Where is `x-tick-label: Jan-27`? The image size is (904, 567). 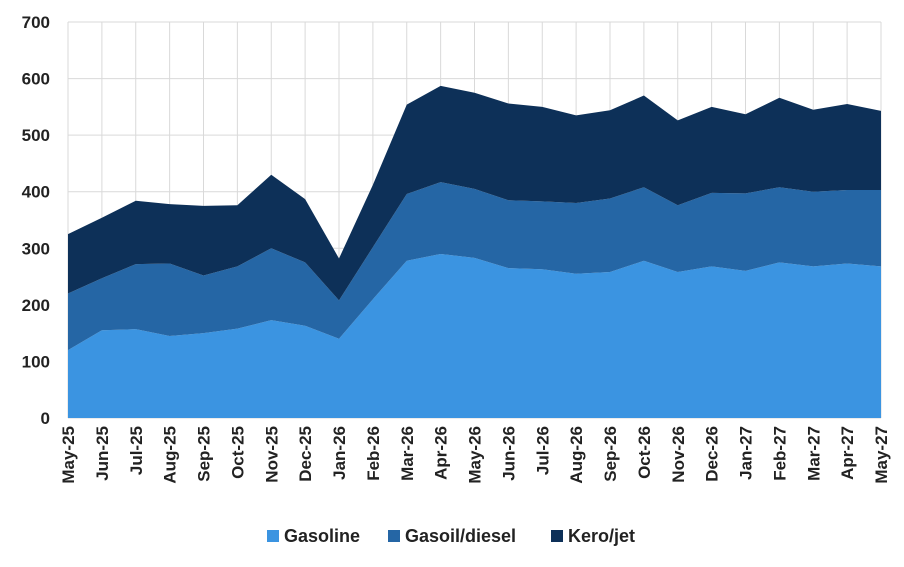 x-tick-label: Jan-27 is located at coordinates (746, 453).